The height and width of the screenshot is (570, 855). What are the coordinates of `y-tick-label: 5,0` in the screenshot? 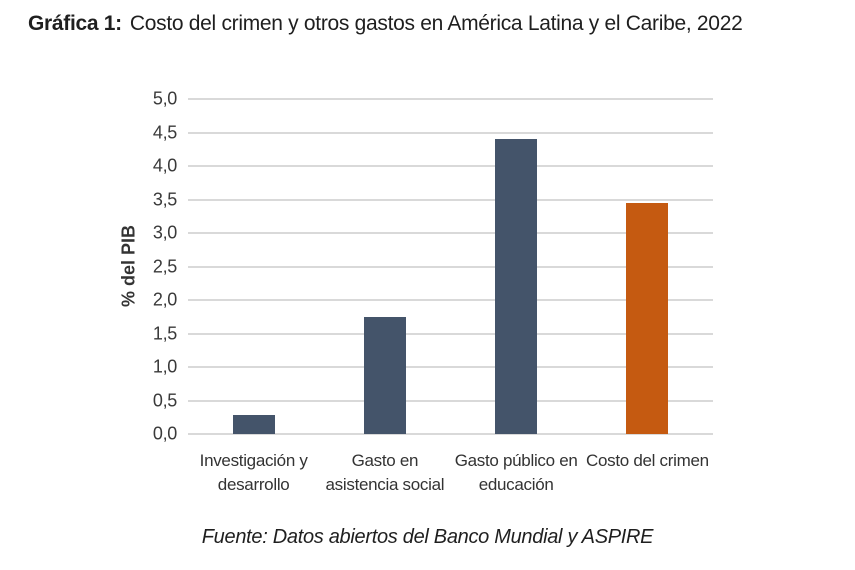 It's located at (164, 98).